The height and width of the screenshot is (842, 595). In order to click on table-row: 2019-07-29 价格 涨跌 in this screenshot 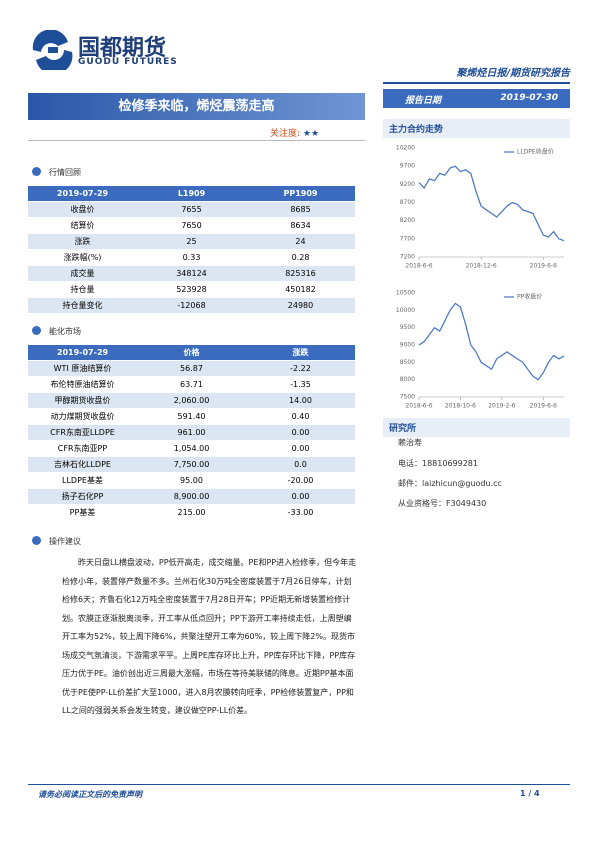, I will do `click(191, 353)`.